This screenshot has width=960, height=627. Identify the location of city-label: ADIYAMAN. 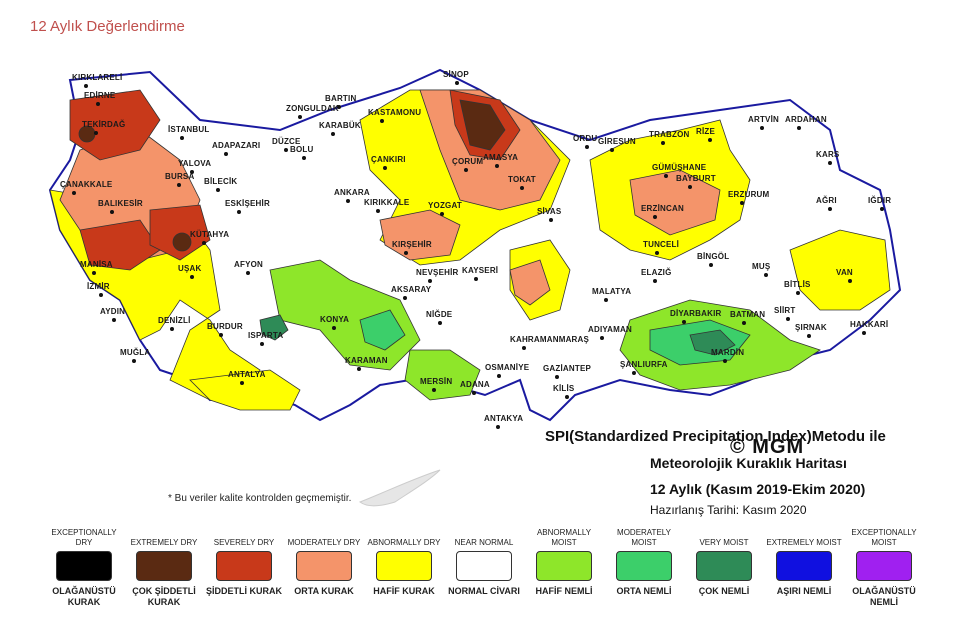
(610, 329).